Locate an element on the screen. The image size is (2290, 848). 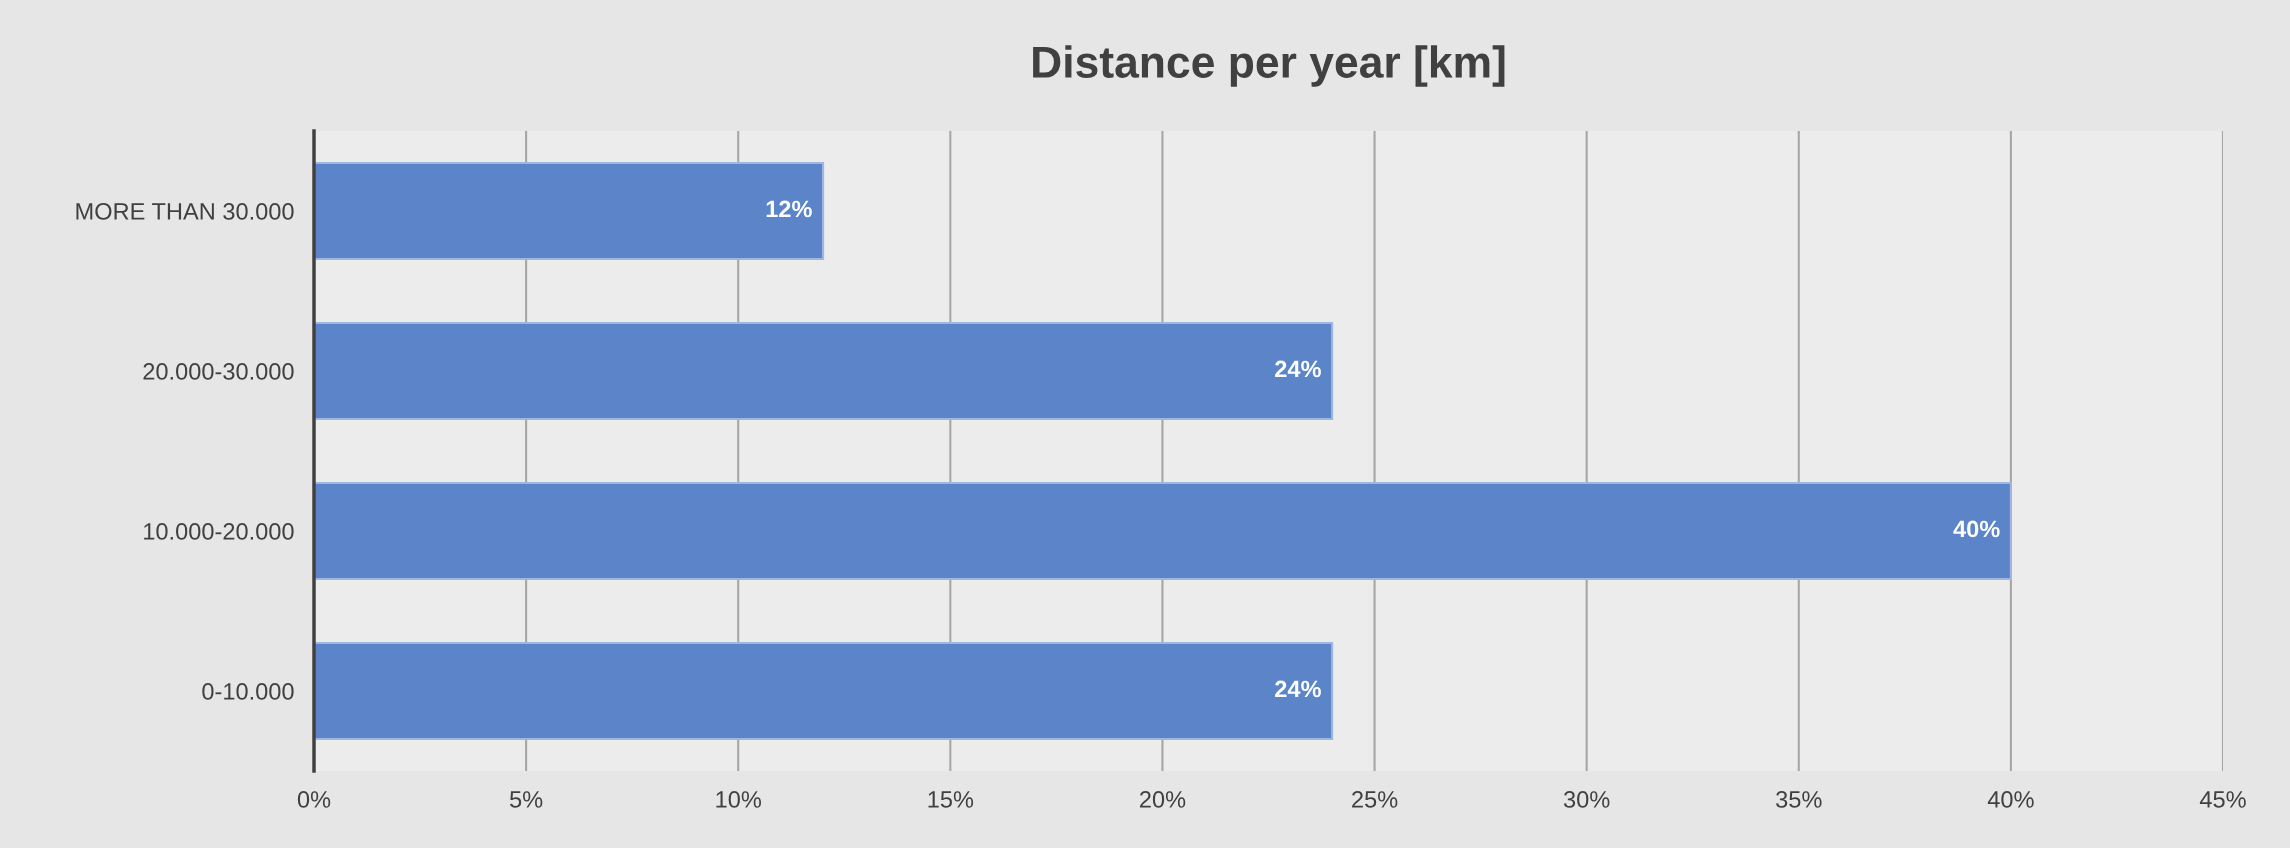
data-label: 12% is located at coordinates (789, 209).